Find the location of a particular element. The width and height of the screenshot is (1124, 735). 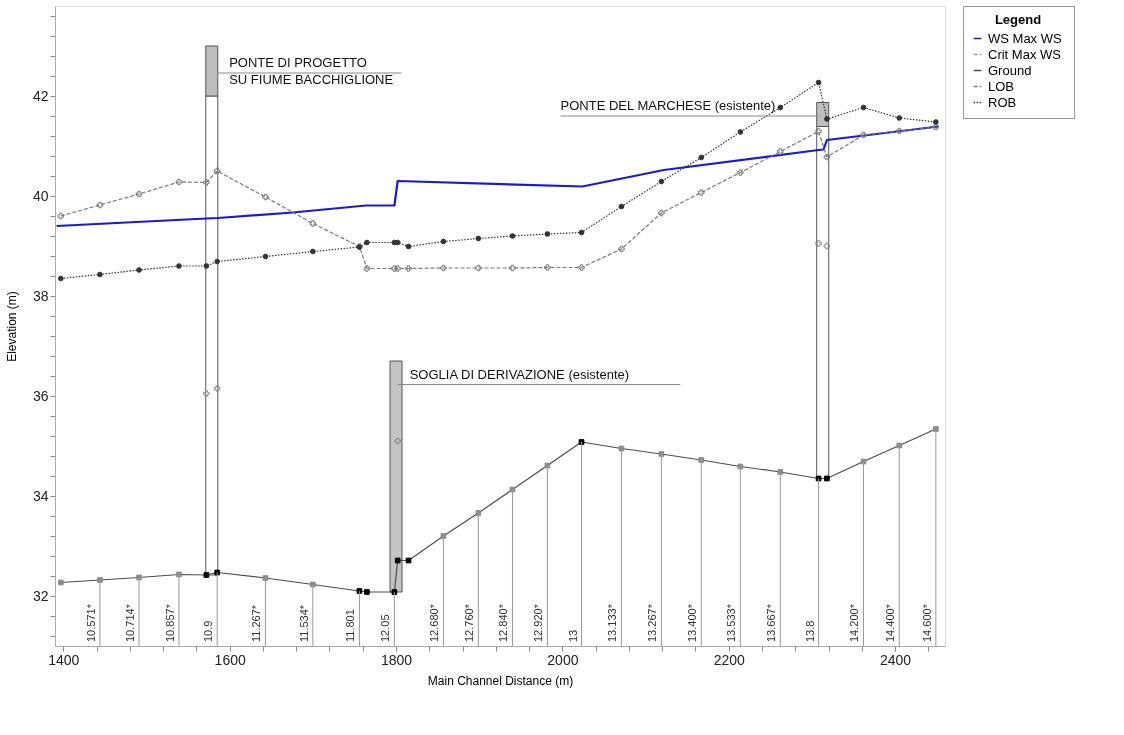

annotation: 14.600* is located at coordinates (926, 622).